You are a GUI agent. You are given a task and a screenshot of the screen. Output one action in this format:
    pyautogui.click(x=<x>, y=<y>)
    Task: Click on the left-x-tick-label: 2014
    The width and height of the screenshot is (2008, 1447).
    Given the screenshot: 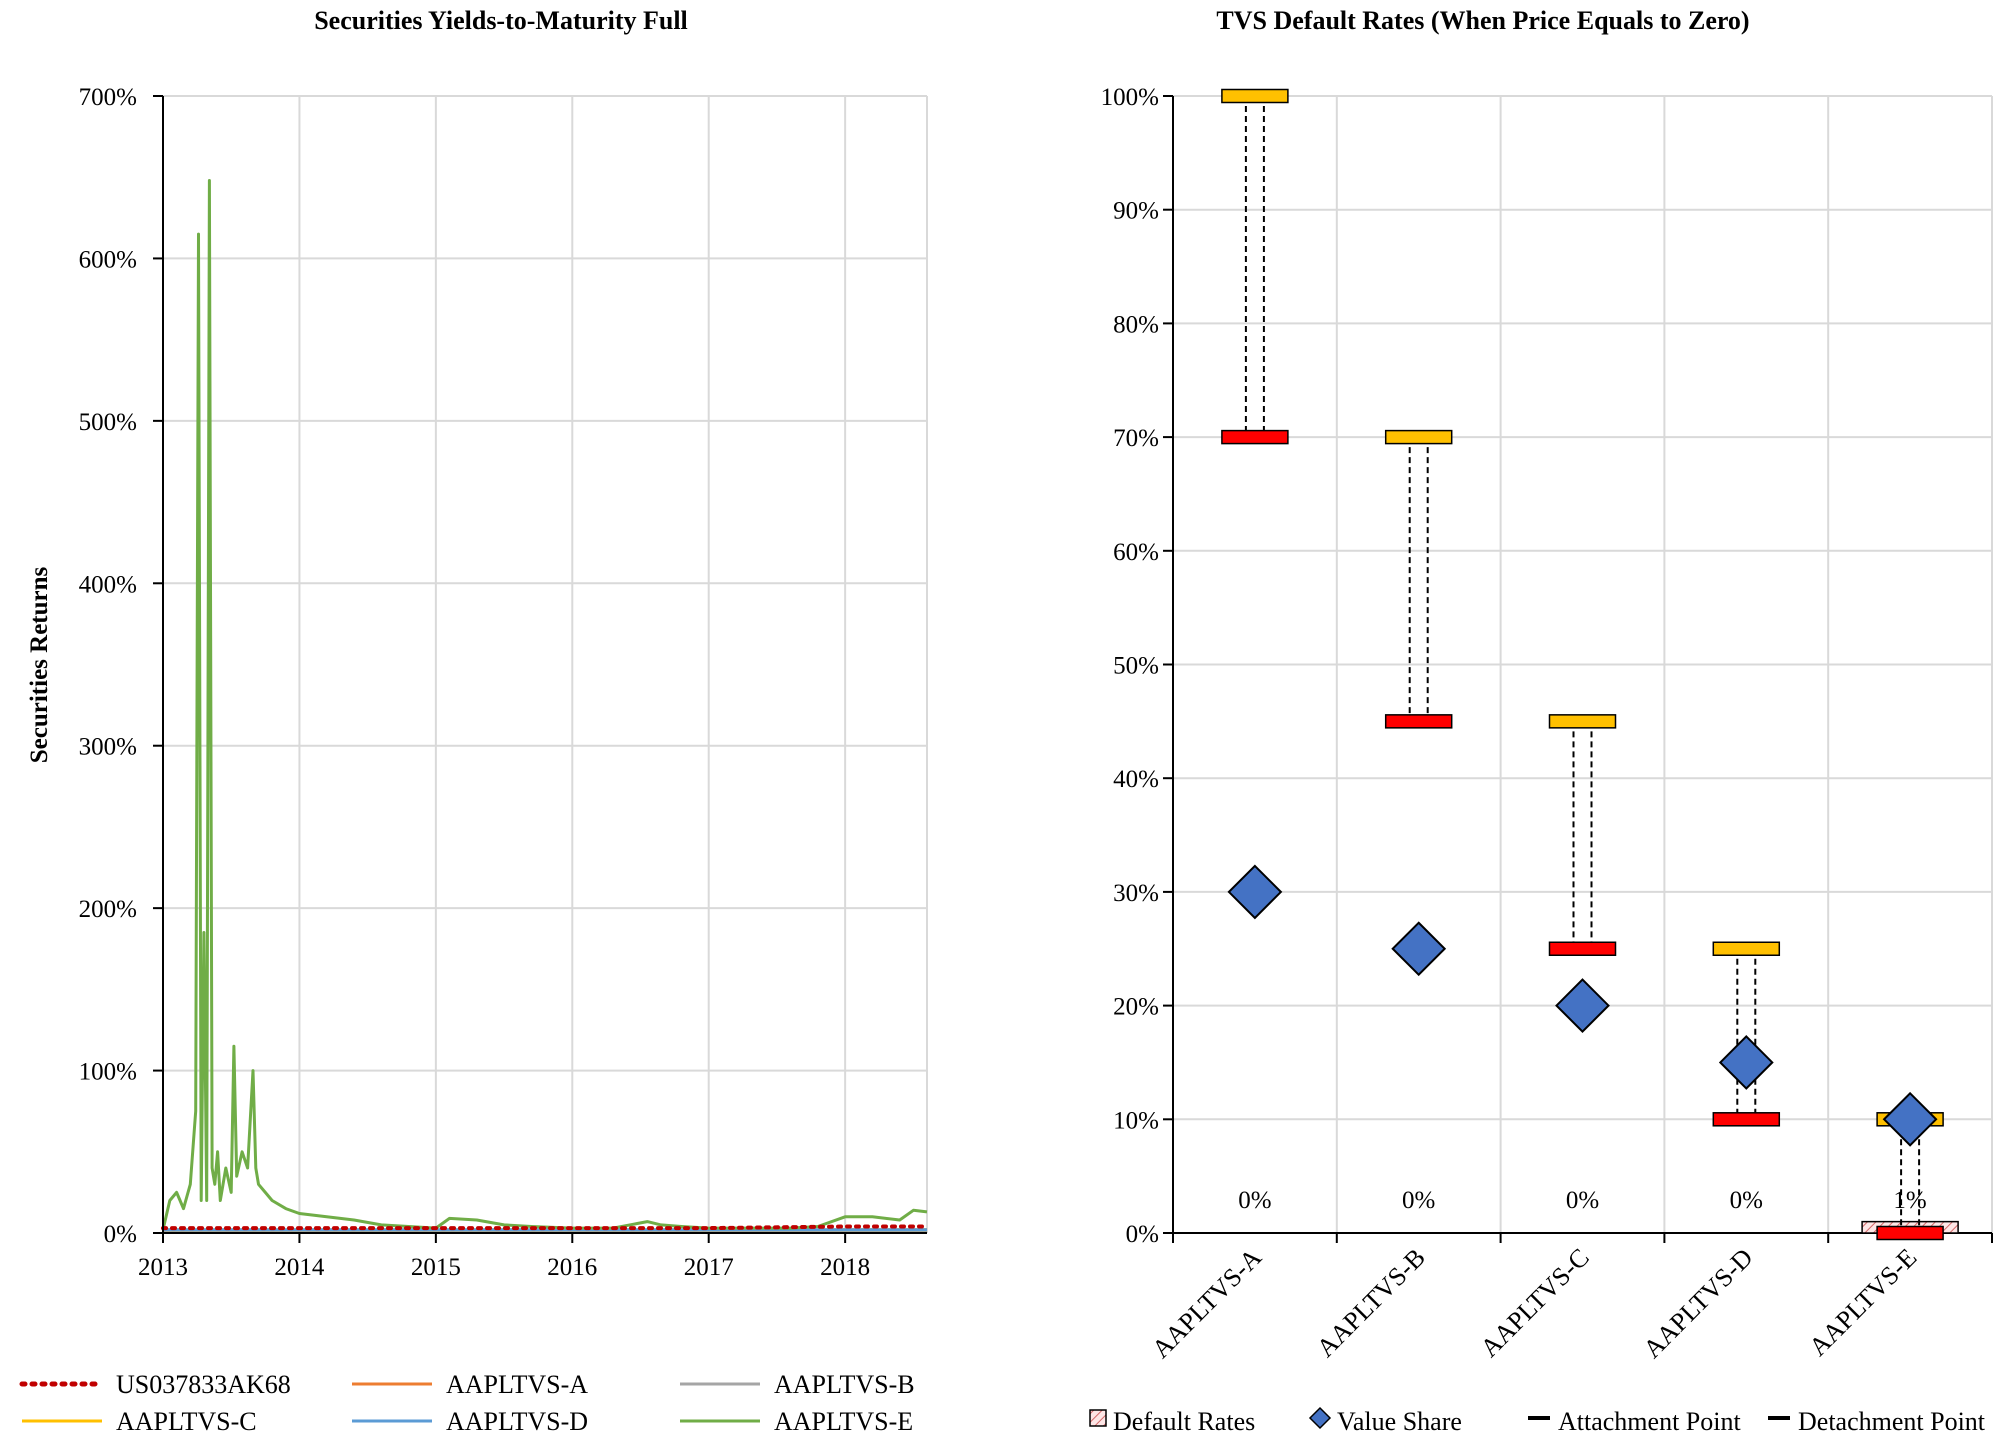 What is the action you would take?
    pyautogui.click(x=299, y=1267)
    